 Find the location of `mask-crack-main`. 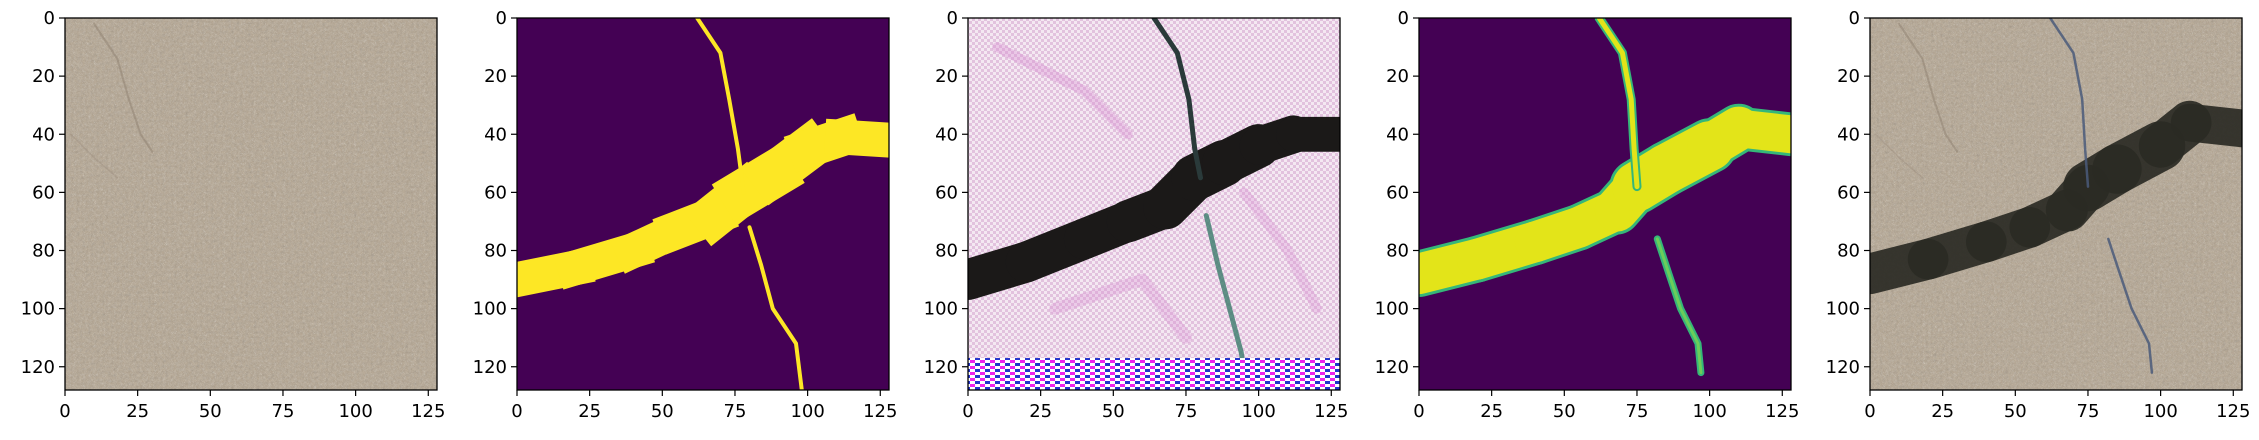

mask-crack-main is located at coordinates (856, 138).